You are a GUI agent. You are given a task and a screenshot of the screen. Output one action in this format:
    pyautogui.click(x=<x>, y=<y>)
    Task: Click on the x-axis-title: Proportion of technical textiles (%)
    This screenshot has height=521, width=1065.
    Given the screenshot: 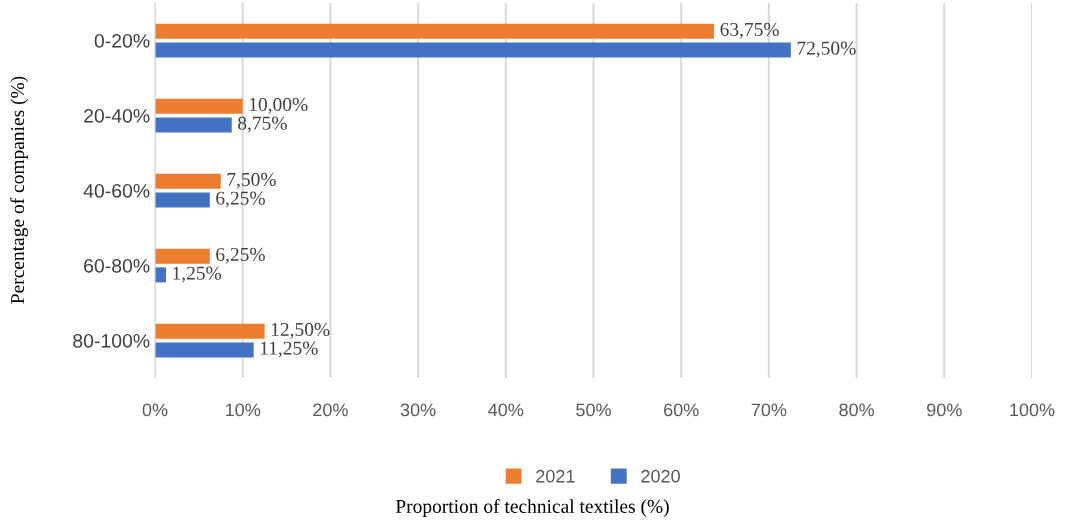 What is the action you would take?
    pyautogui.click(x=532, y=508)
    